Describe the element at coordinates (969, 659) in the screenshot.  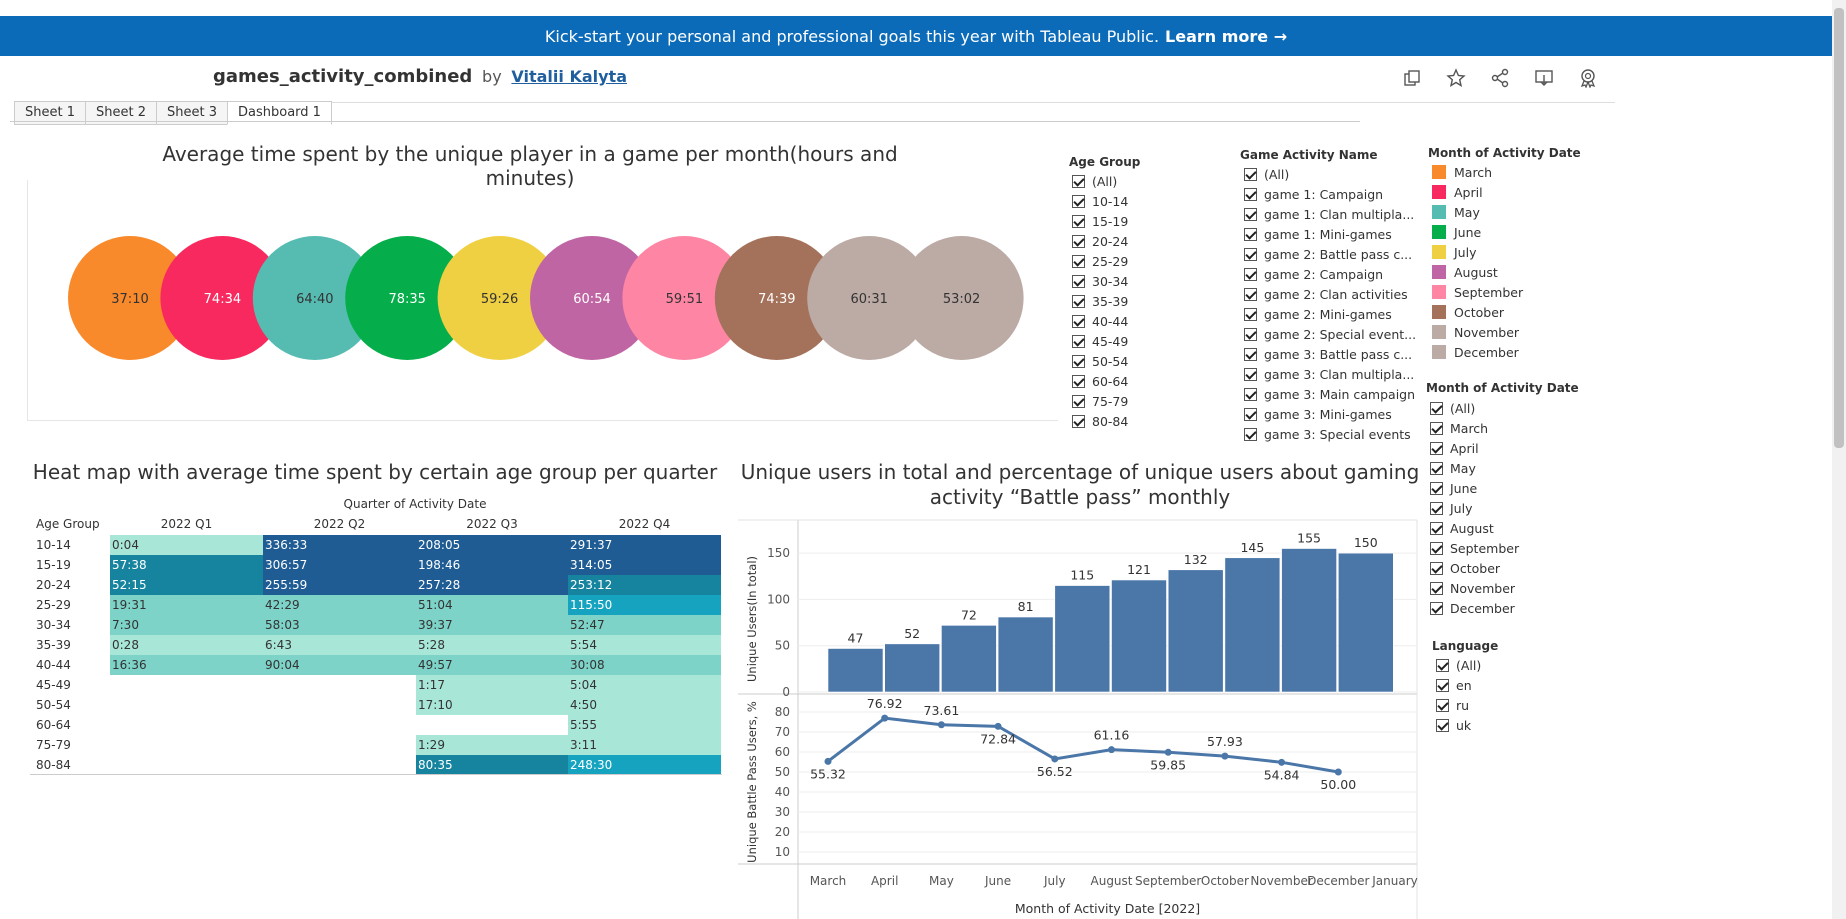
I see `bar-may` at that location.